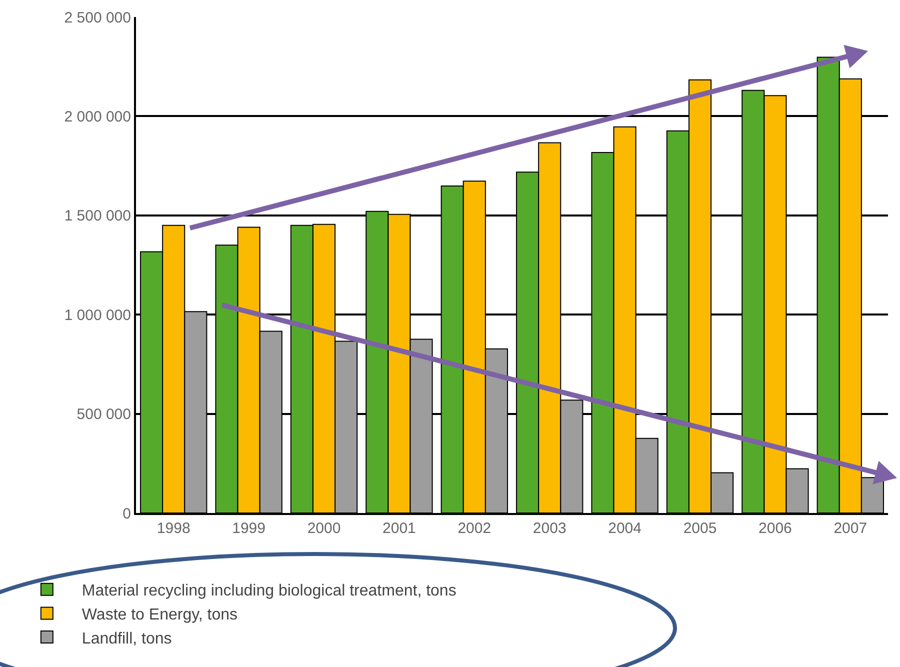  I want to click on x-tick-label: 2006, so click(775, 528).